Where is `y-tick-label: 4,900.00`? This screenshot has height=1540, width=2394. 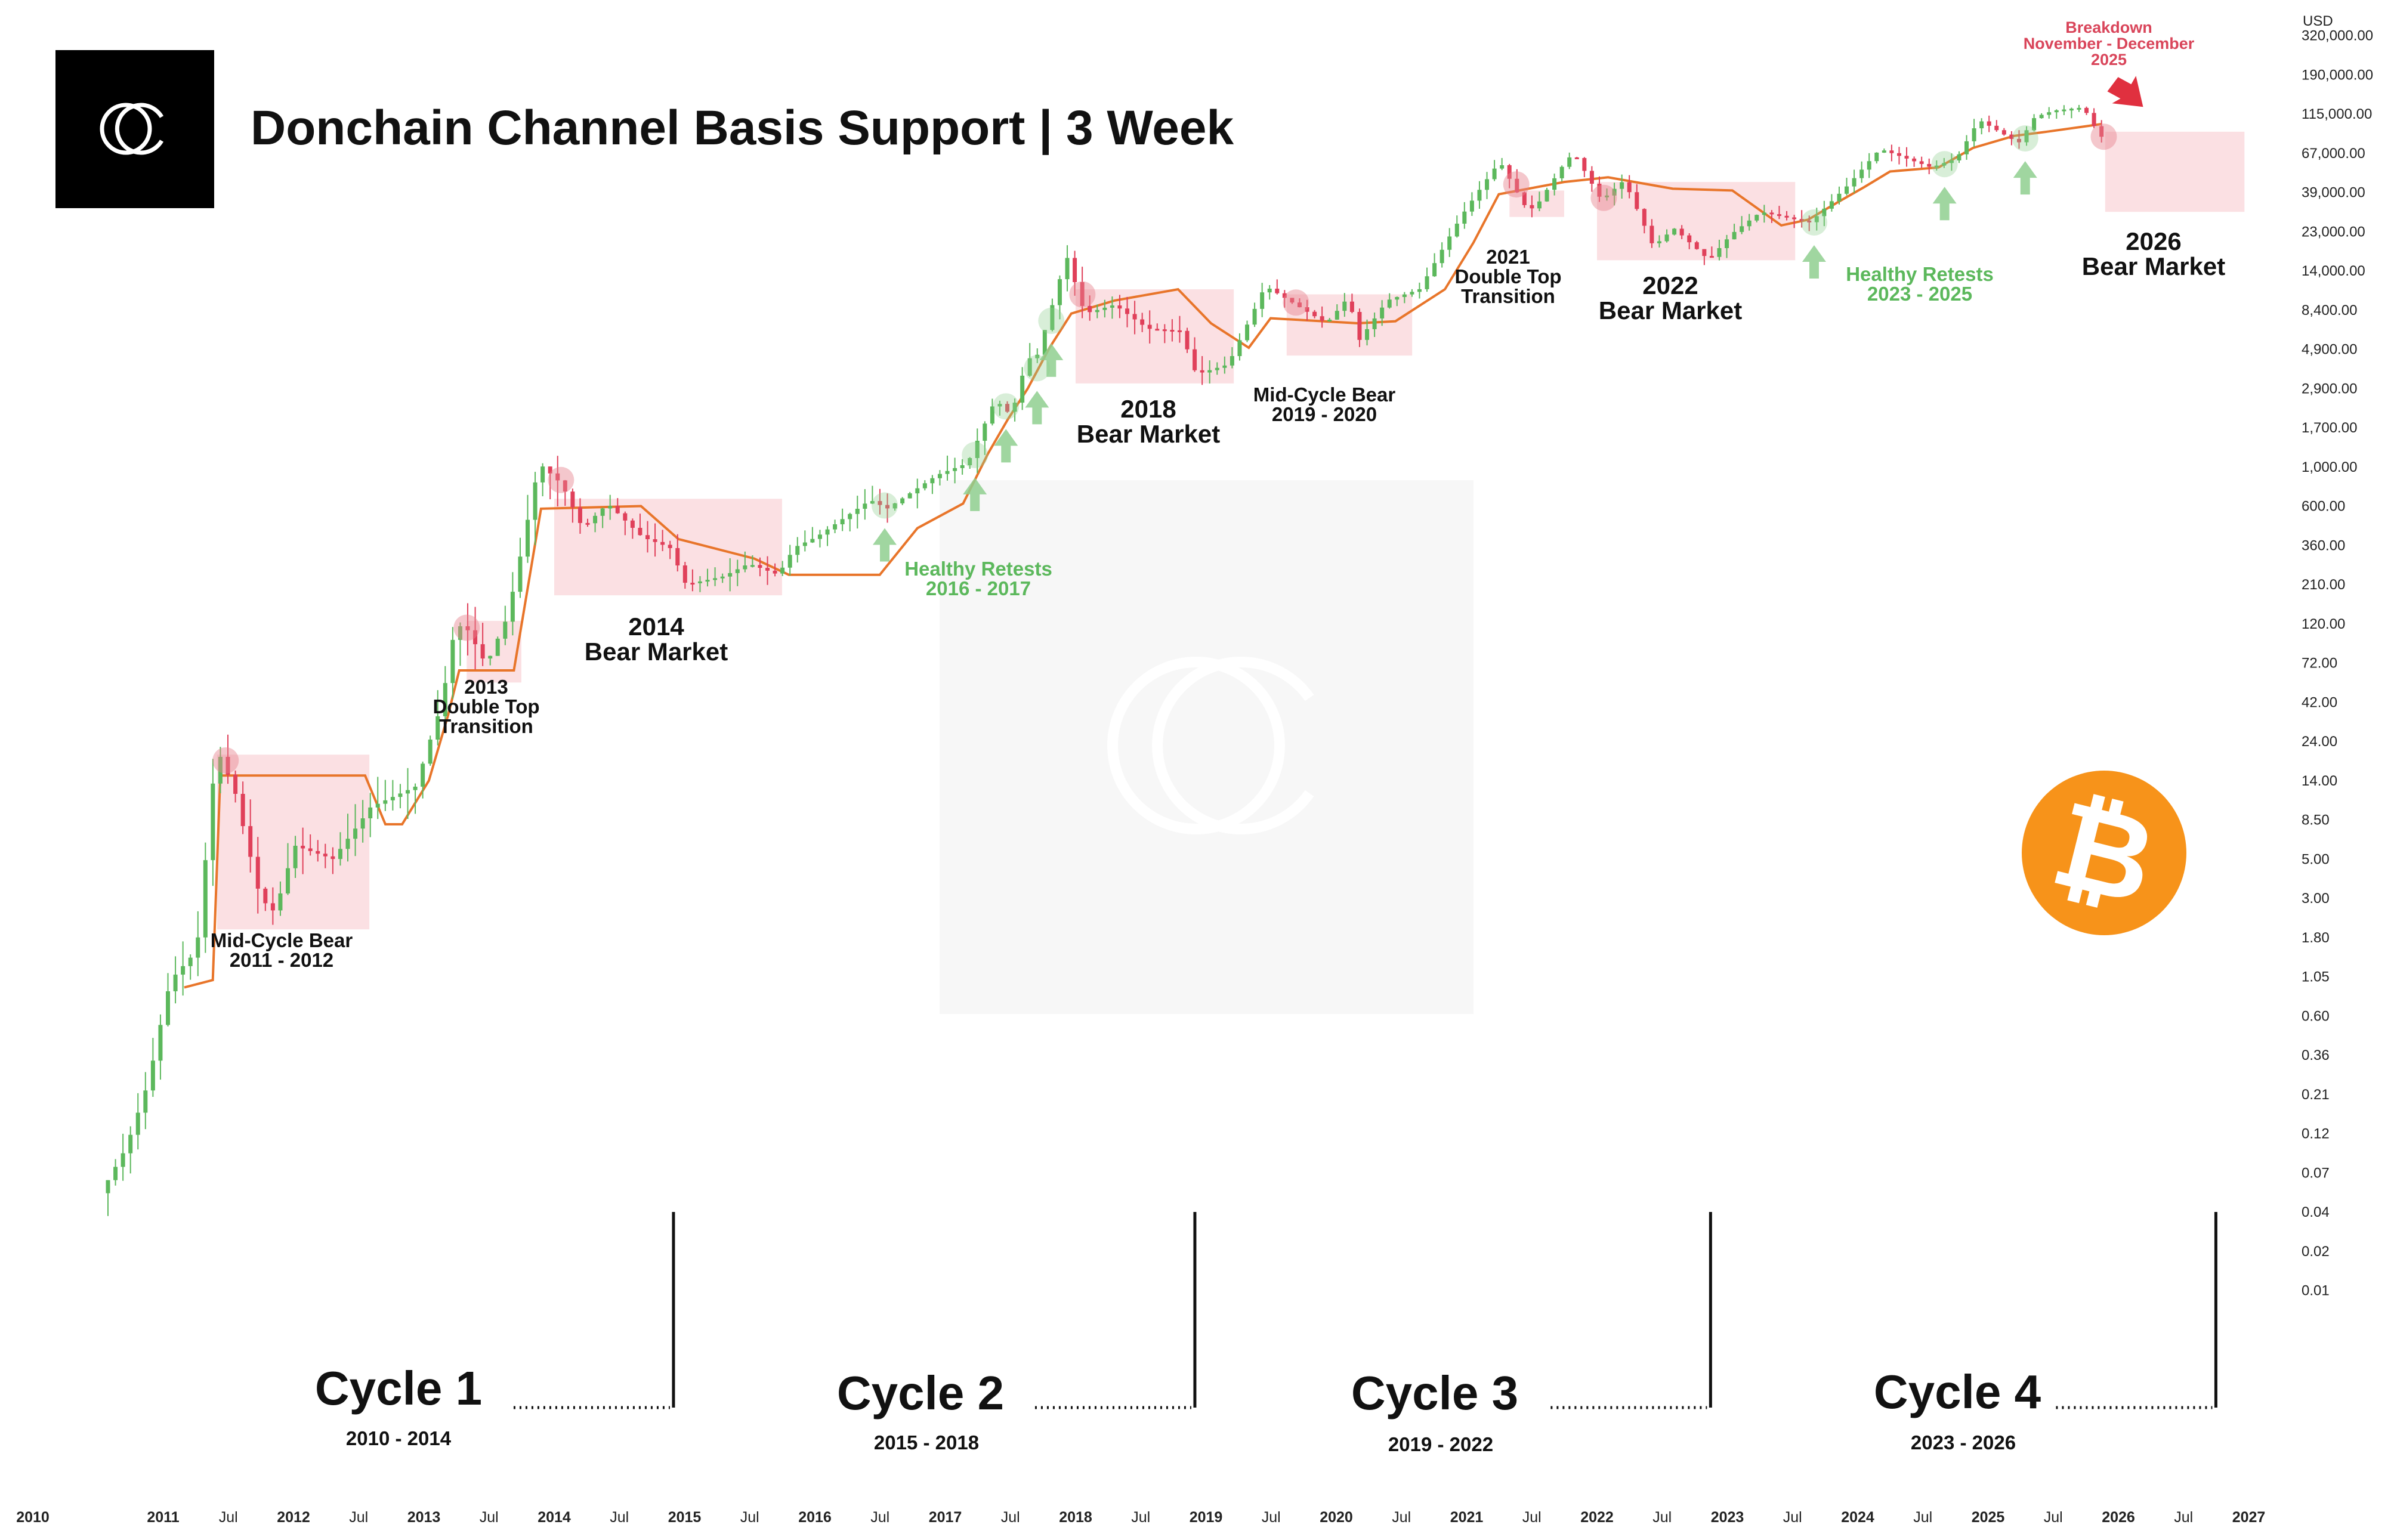
y-tick-label: 4,900.00 is located at coordinates (2329, 350).